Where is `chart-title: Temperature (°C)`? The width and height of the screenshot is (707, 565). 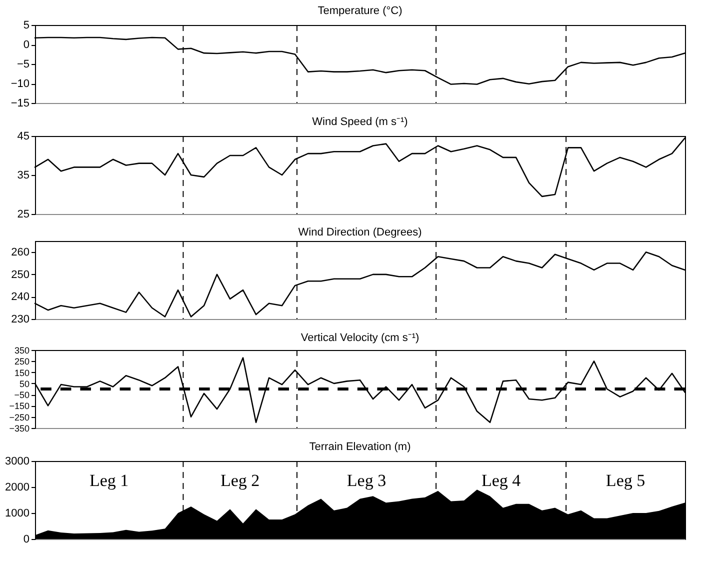
chart-title: Temperature (°C) is located at coordinates (360, 11).